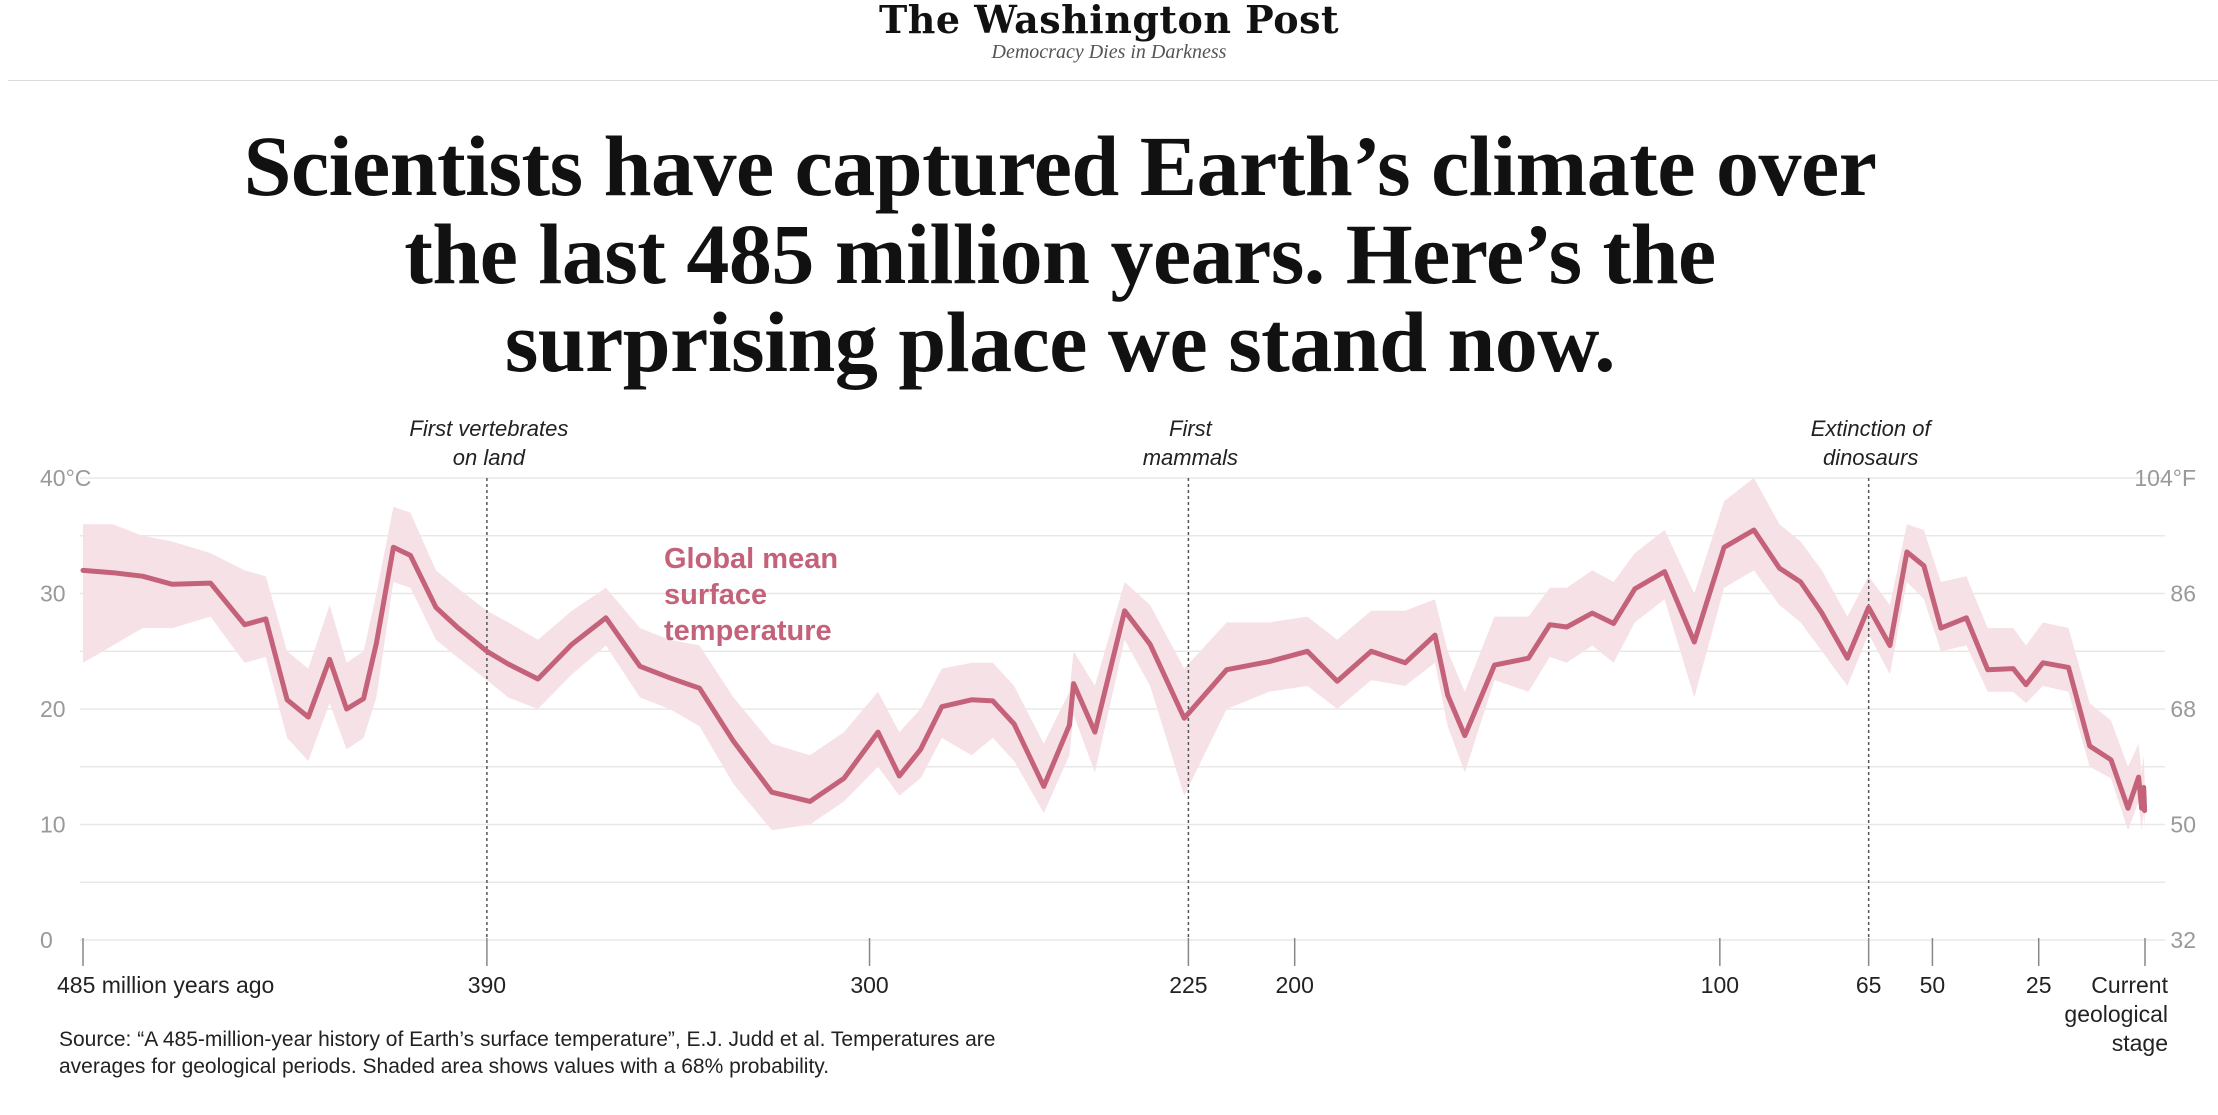 Image resolution: width=2218 pixels, height=1115 pixels. What do you see at coordinates (1190, 457) in the screenshot?
I see `annotation-label: mammals` at bounding box center [1190, 457].